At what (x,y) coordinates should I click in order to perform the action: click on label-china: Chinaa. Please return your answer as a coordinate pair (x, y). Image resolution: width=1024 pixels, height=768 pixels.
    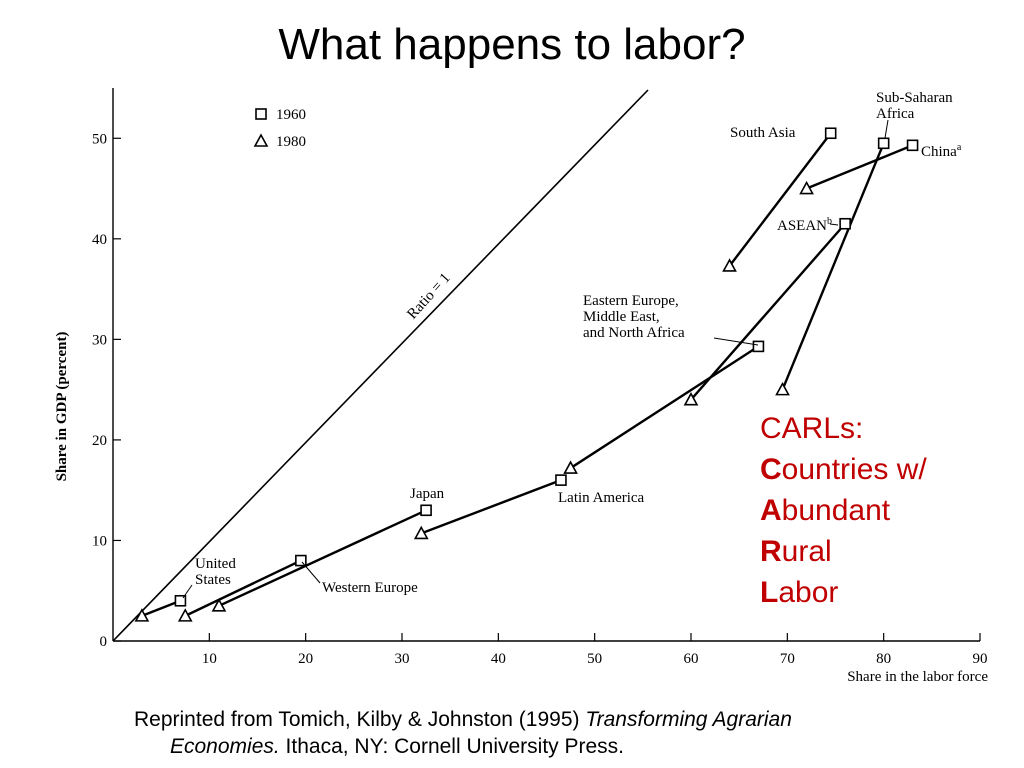
    Looking at the image, I should click on (941, 151).